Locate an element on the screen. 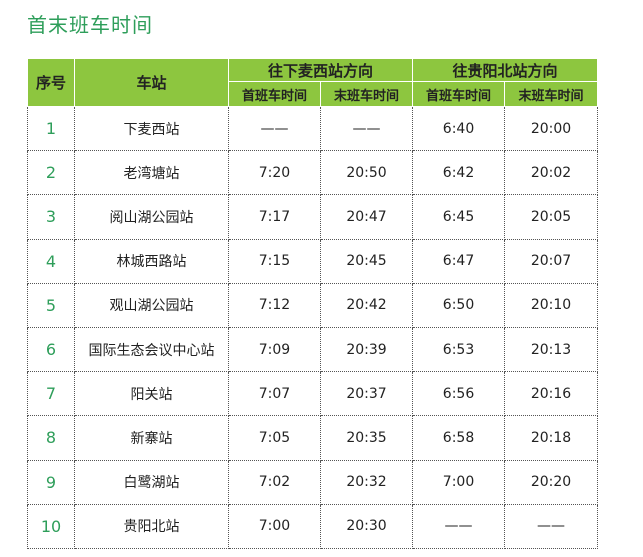 The width and height of the screenshot is (643, 557). row-index: 7 is located at coordinates (51, 394).